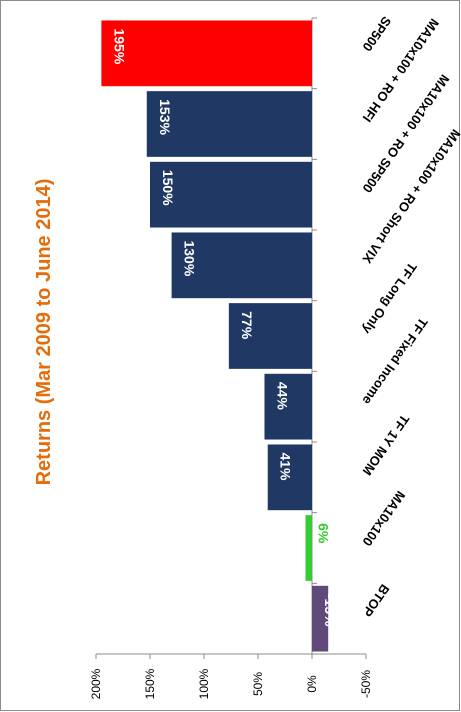 The width and height of the screenshot is (461, 712). Describe the element at coordinates (150, 683) in the screenshot. I see `value-tick-label: 150%` at that location.